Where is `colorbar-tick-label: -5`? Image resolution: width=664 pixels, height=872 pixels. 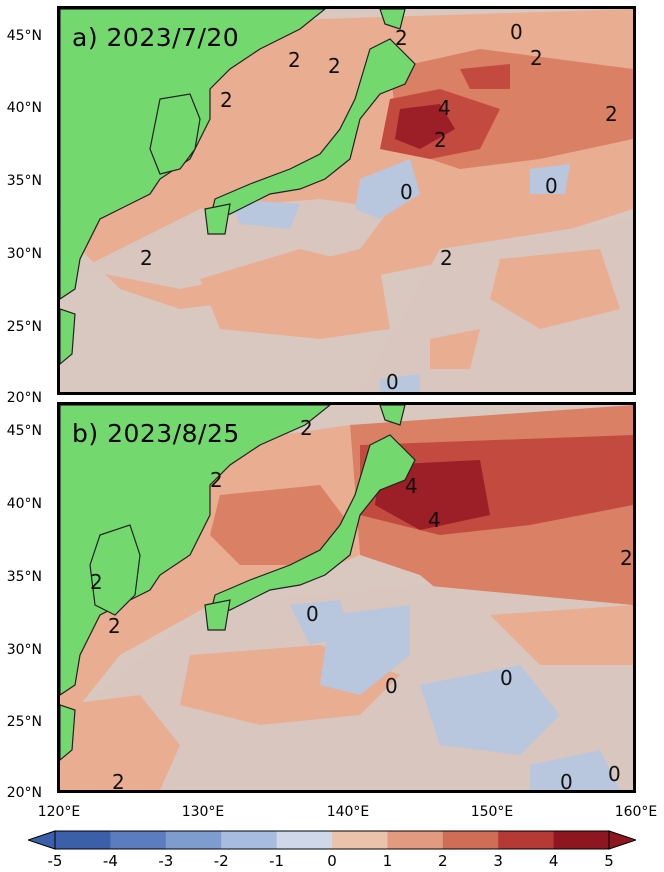
colorbar-tick-label: -5 is located at coordinates (55, 861).